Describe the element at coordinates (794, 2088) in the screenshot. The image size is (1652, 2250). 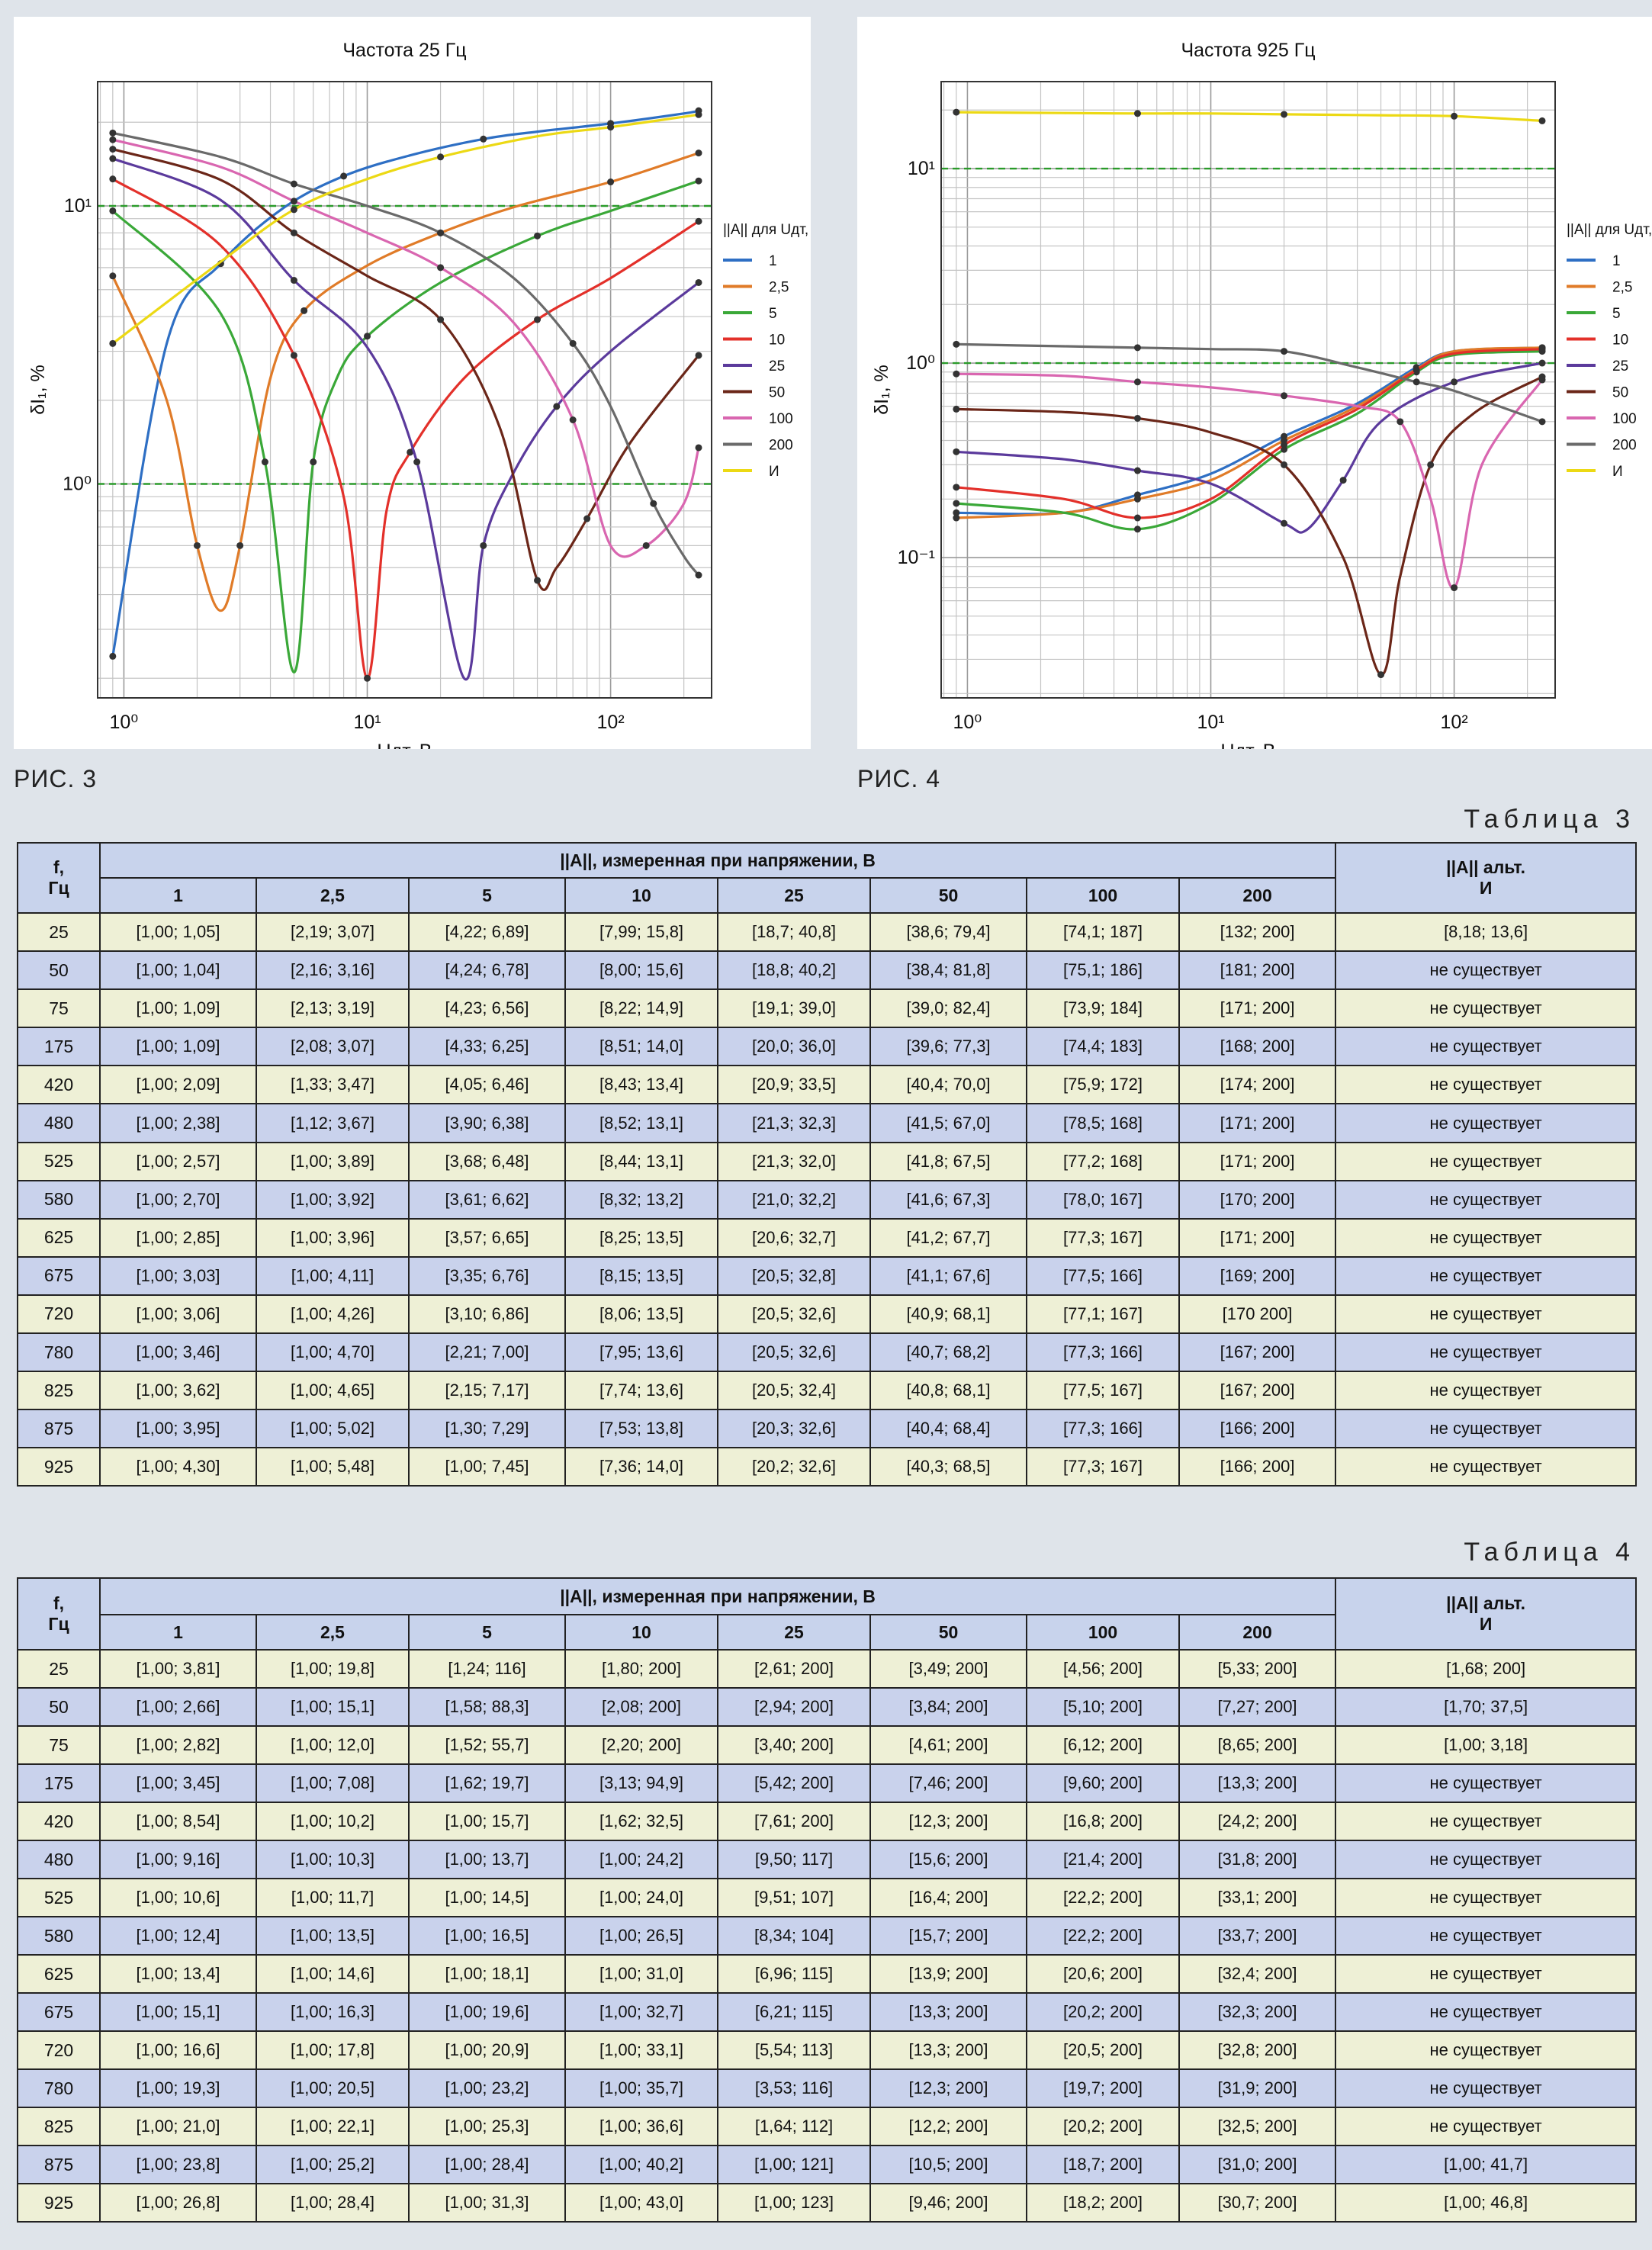
I see `range-cell: [3,53; 116]` at that location.